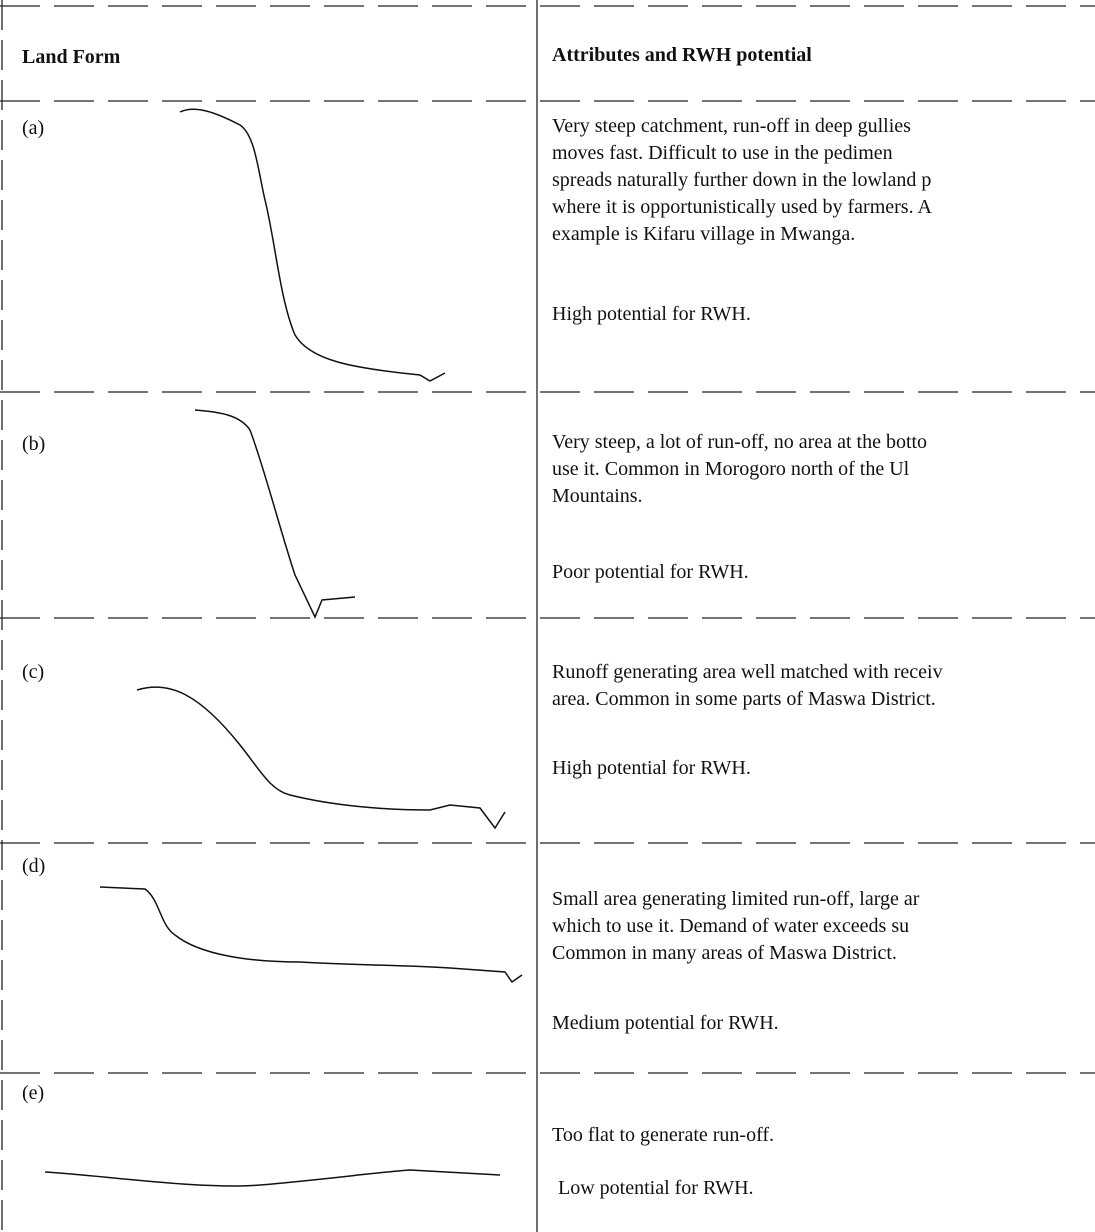 Image resolution: width=1095 pixels, height=1232 pixels. Describe the element at coordinates (704, 234) in the screenshot. I see `description-line: example is Kifaru village in Mwanga.` at that location.